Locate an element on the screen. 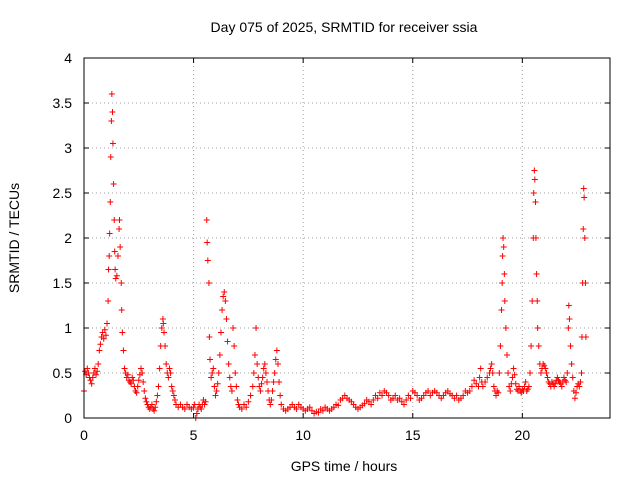  y-tick-label: 4 is located at coordinates (68, 58).